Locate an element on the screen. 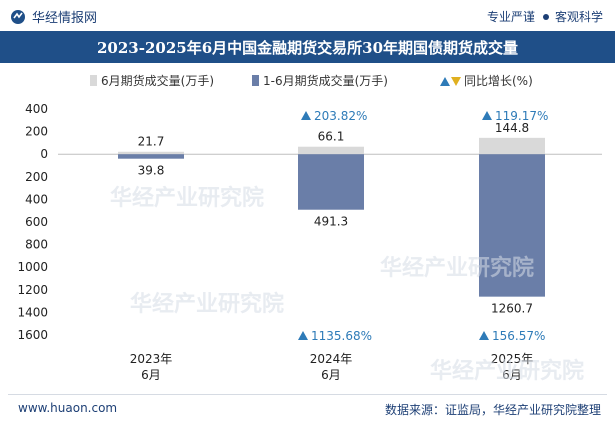 This screenshot has height=427, width=615. brand: 华经情报网 is located at coordinates (53, 16).